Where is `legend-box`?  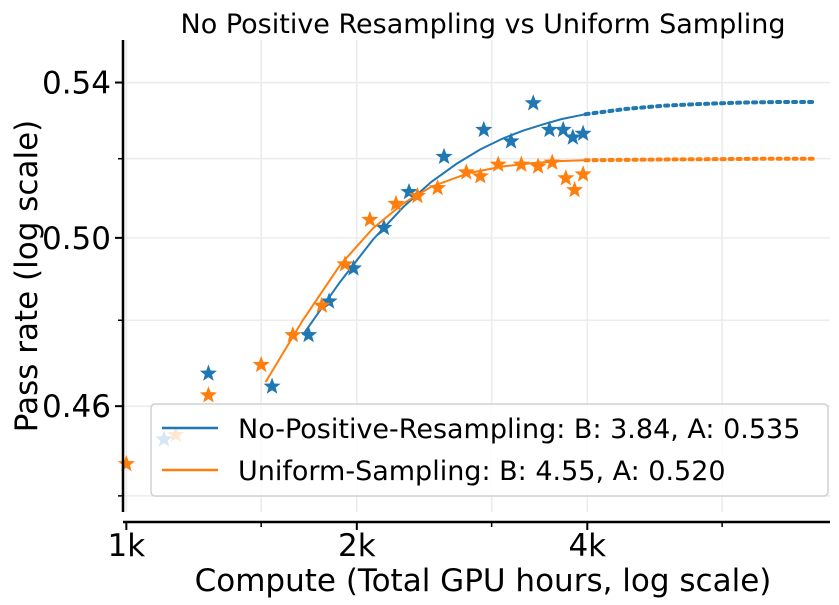 legend-box is located at coordinates (489, 450).